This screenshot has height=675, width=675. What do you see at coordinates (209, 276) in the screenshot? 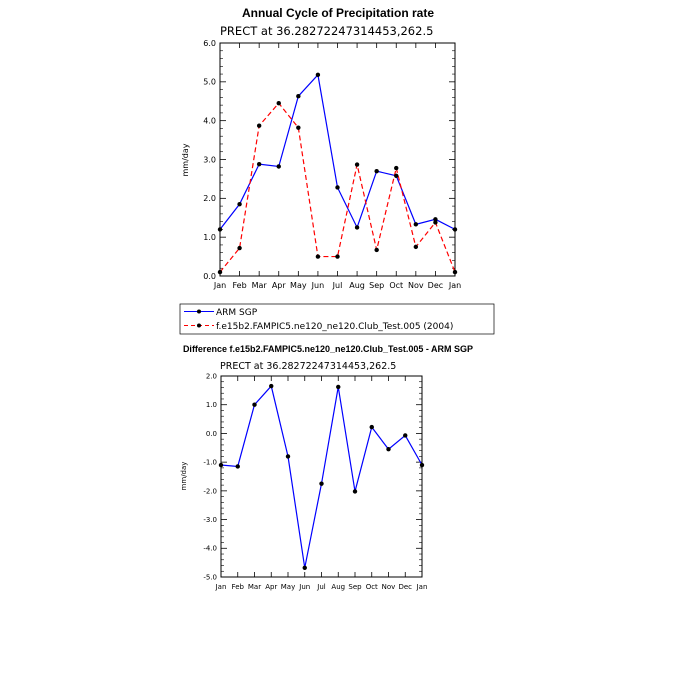
I see `chart0-ytick-label: 0.0` at bounding box center [209, 276].